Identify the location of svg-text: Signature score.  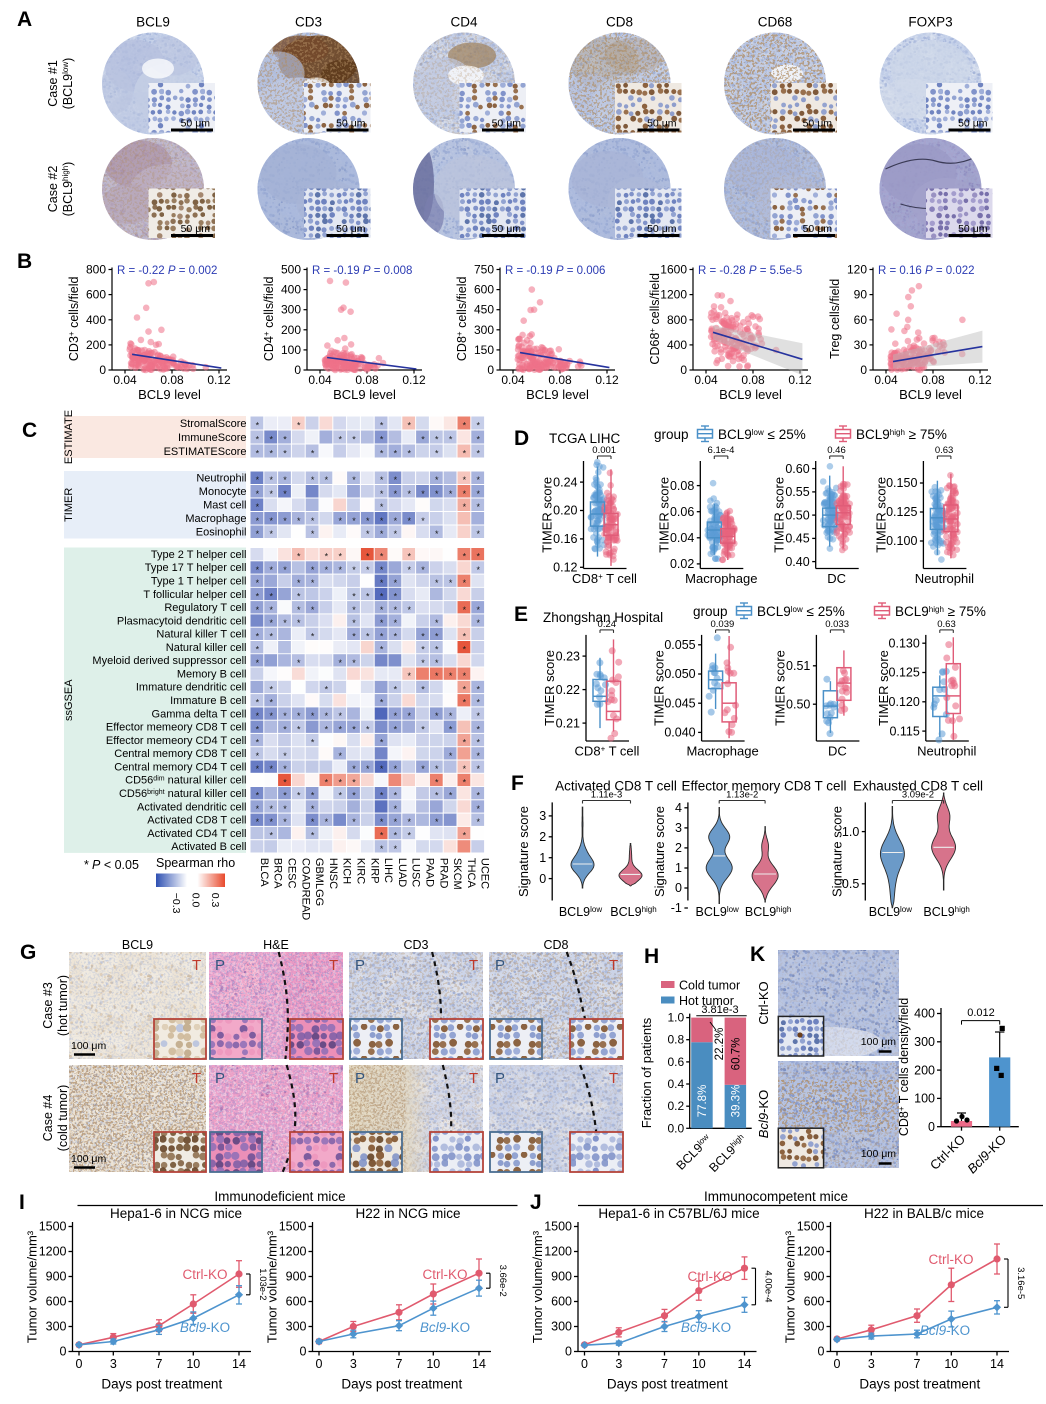
(659, 851).